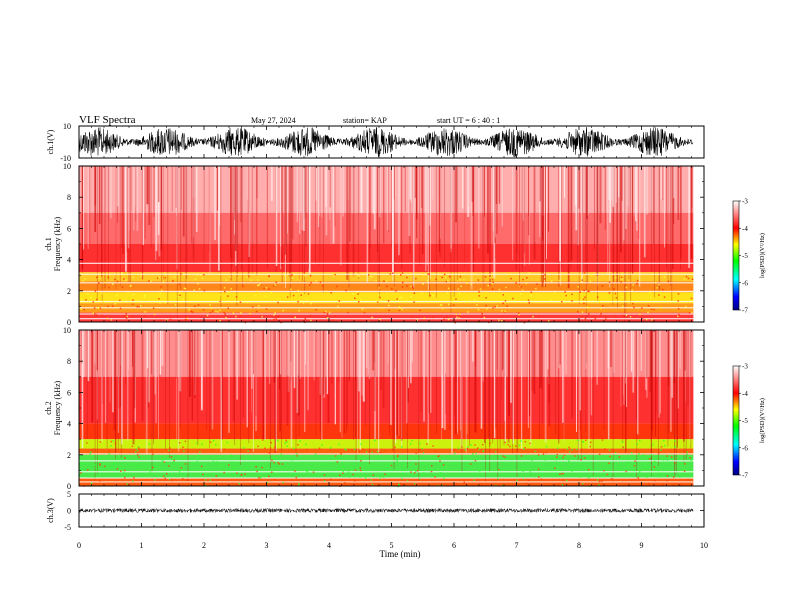  What do you see at coordinates (69, 455) in the screenshot?
I see `y-tick-label: 2` at bounding box center [69, 455].